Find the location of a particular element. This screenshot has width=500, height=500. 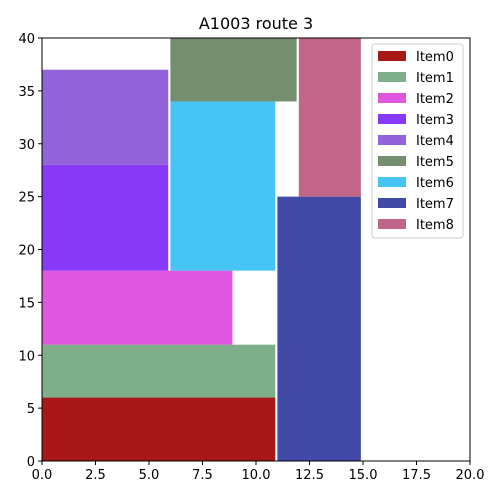

rect-item0 is located at coordinates (159, 429).